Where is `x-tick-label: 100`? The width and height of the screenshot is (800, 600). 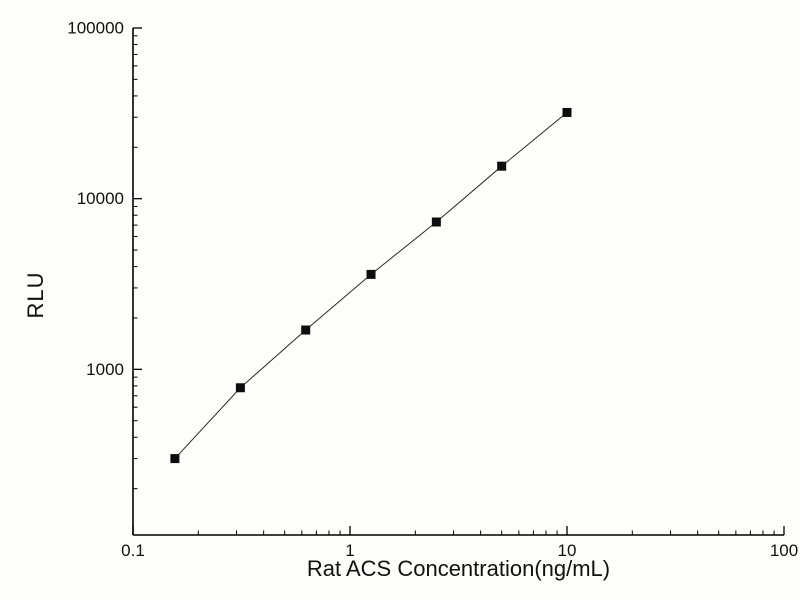 x-tick-label: 100 is located at coordinates (784, 550).